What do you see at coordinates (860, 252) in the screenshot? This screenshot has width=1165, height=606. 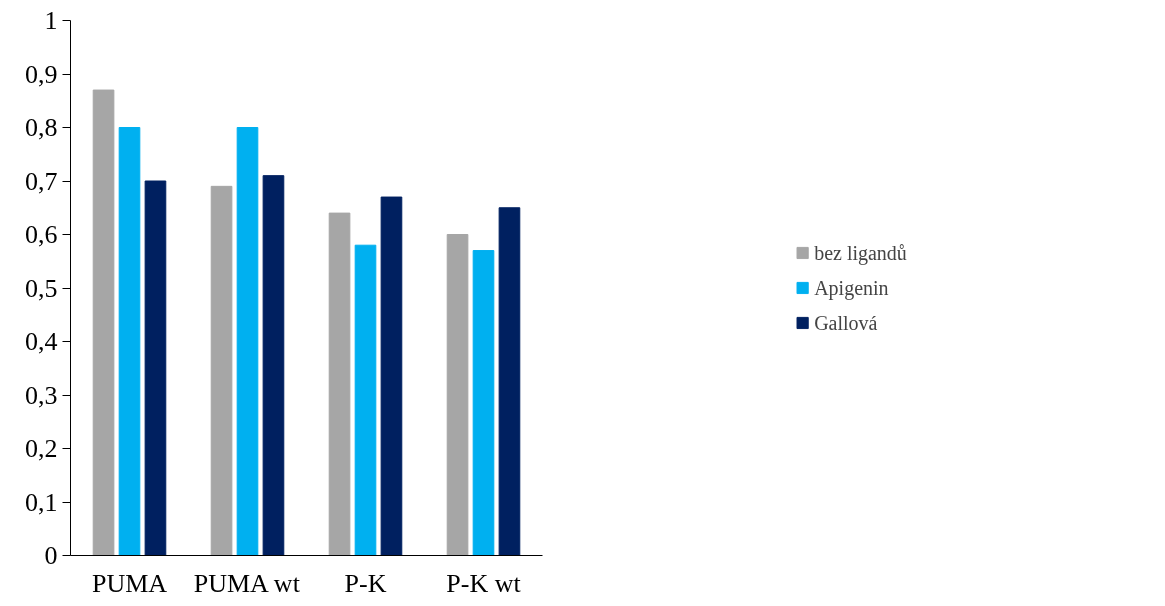 I see `legend-label: bez ligandů` at bounding box center [860, 252].